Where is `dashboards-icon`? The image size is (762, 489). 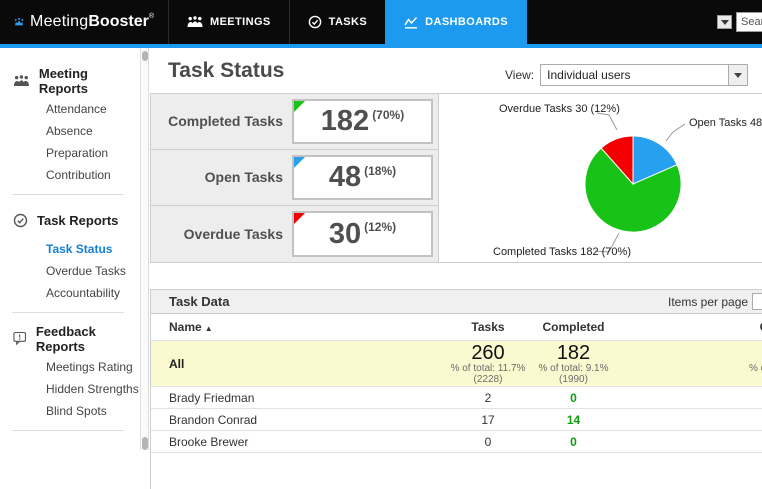
dashboards-icon is located at coordinates (411, 22).